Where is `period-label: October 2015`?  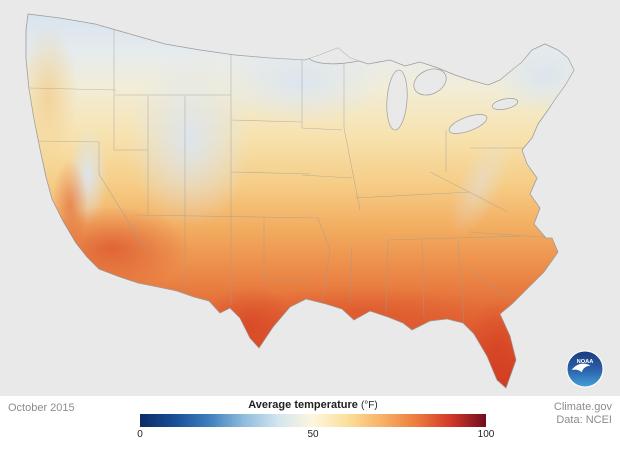
period-label: October 2015 is located at coordinates (41, 408).